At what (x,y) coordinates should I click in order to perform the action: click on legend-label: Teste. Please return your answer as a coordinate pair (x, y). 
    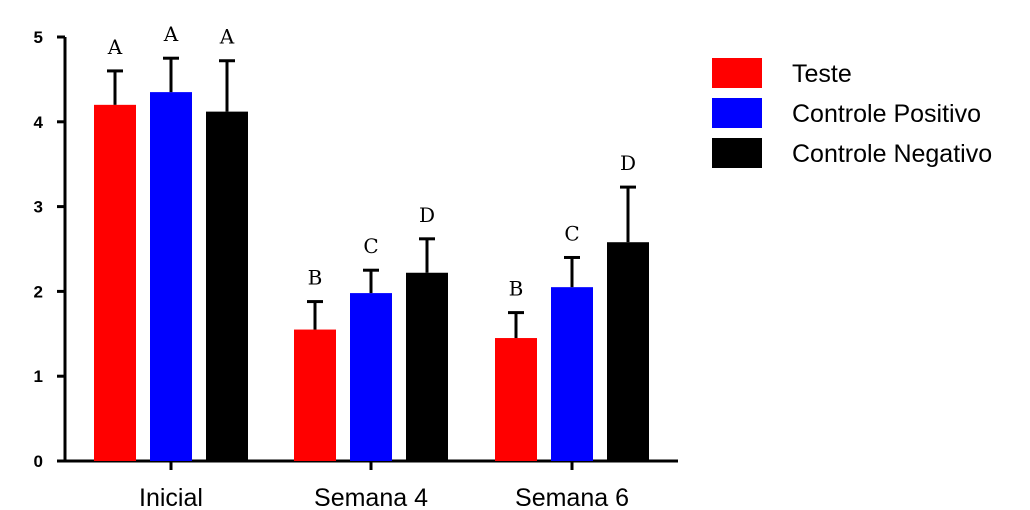
    Looking at the image, I should click on (822, 74).